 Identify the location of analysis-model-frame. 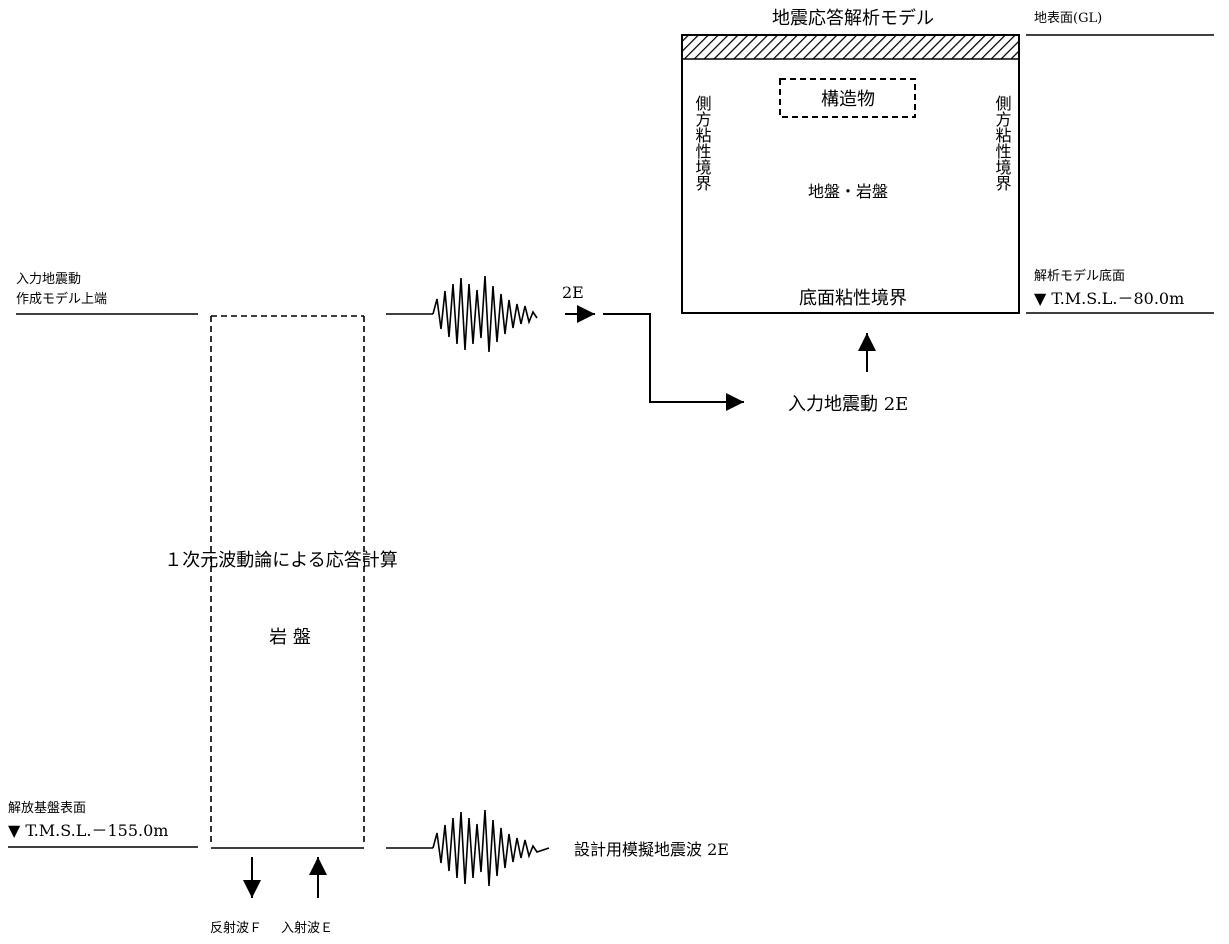
(850, 174).